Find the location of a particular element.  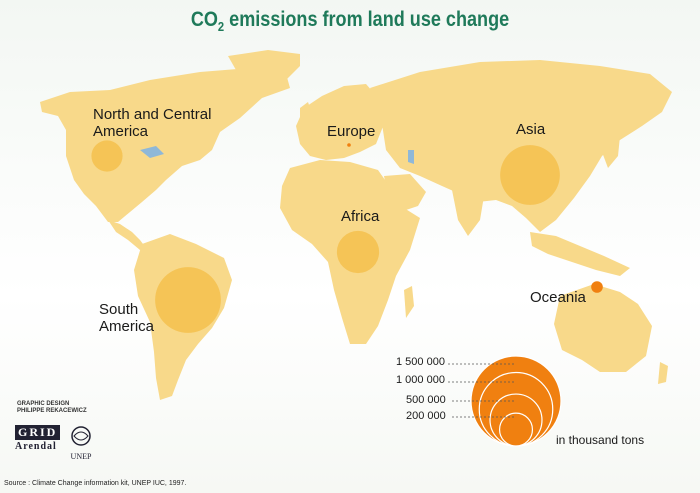

label-asia: Asia is located at coordinates (531, 129).